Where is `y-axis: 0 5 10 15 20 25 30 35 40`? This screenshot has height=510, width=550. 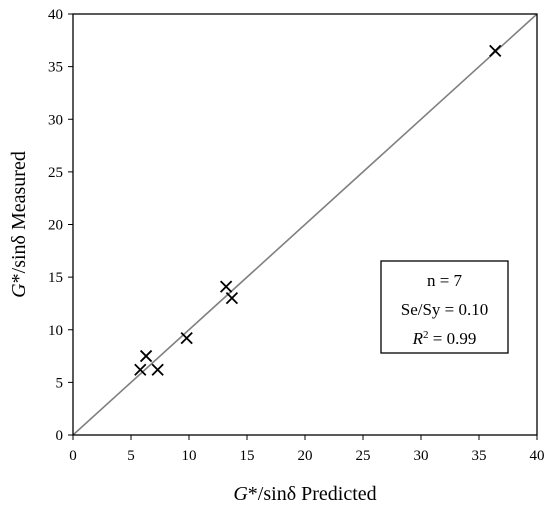
y-axis: 0 5 10 15 20 25 30 35 40 is located at coordinates (60, 225).